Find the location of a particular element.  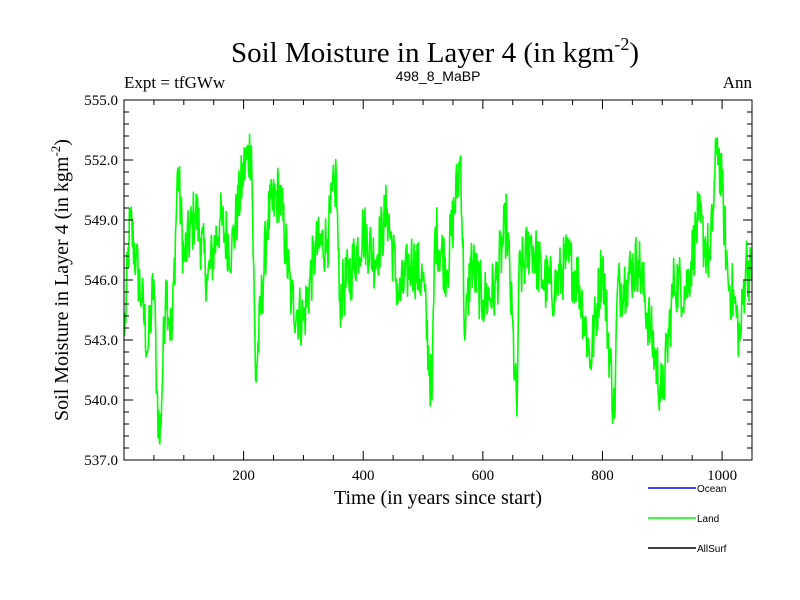

y-tick-label: 549.0 is located at coordinates (101, 221).